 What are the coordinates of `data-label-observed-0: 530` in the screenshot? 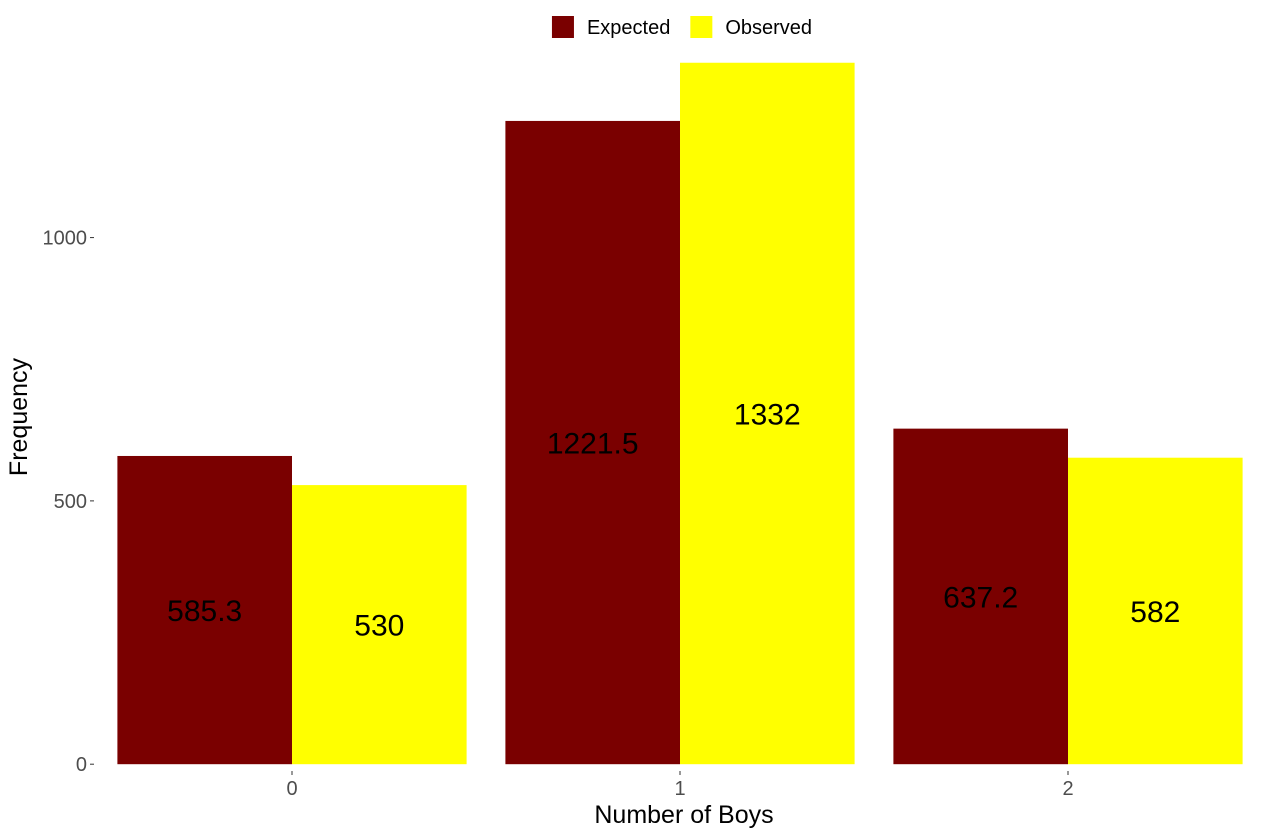 It's located at (379, 626).